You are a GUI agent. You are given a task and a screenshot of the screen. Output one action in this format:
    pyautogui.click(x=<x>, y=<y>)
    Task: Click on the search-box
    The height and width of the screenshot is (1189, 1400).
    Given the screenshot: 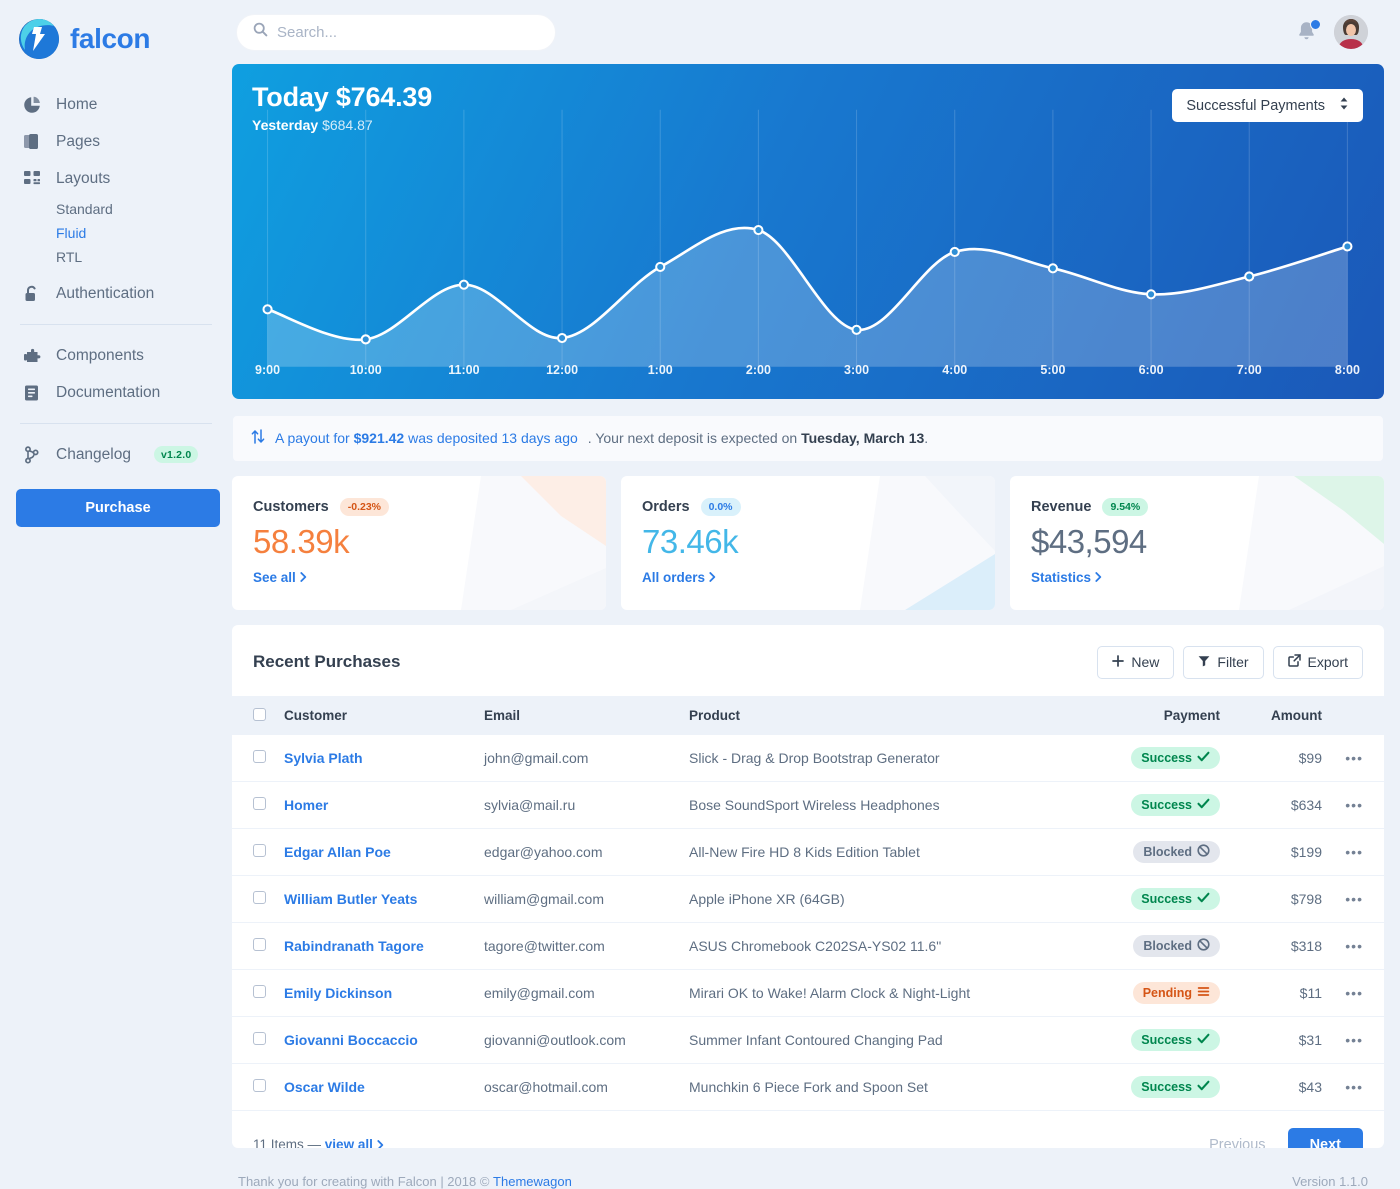 What is the action you would take?
    pyautogui.click(x=396, y=32)
    